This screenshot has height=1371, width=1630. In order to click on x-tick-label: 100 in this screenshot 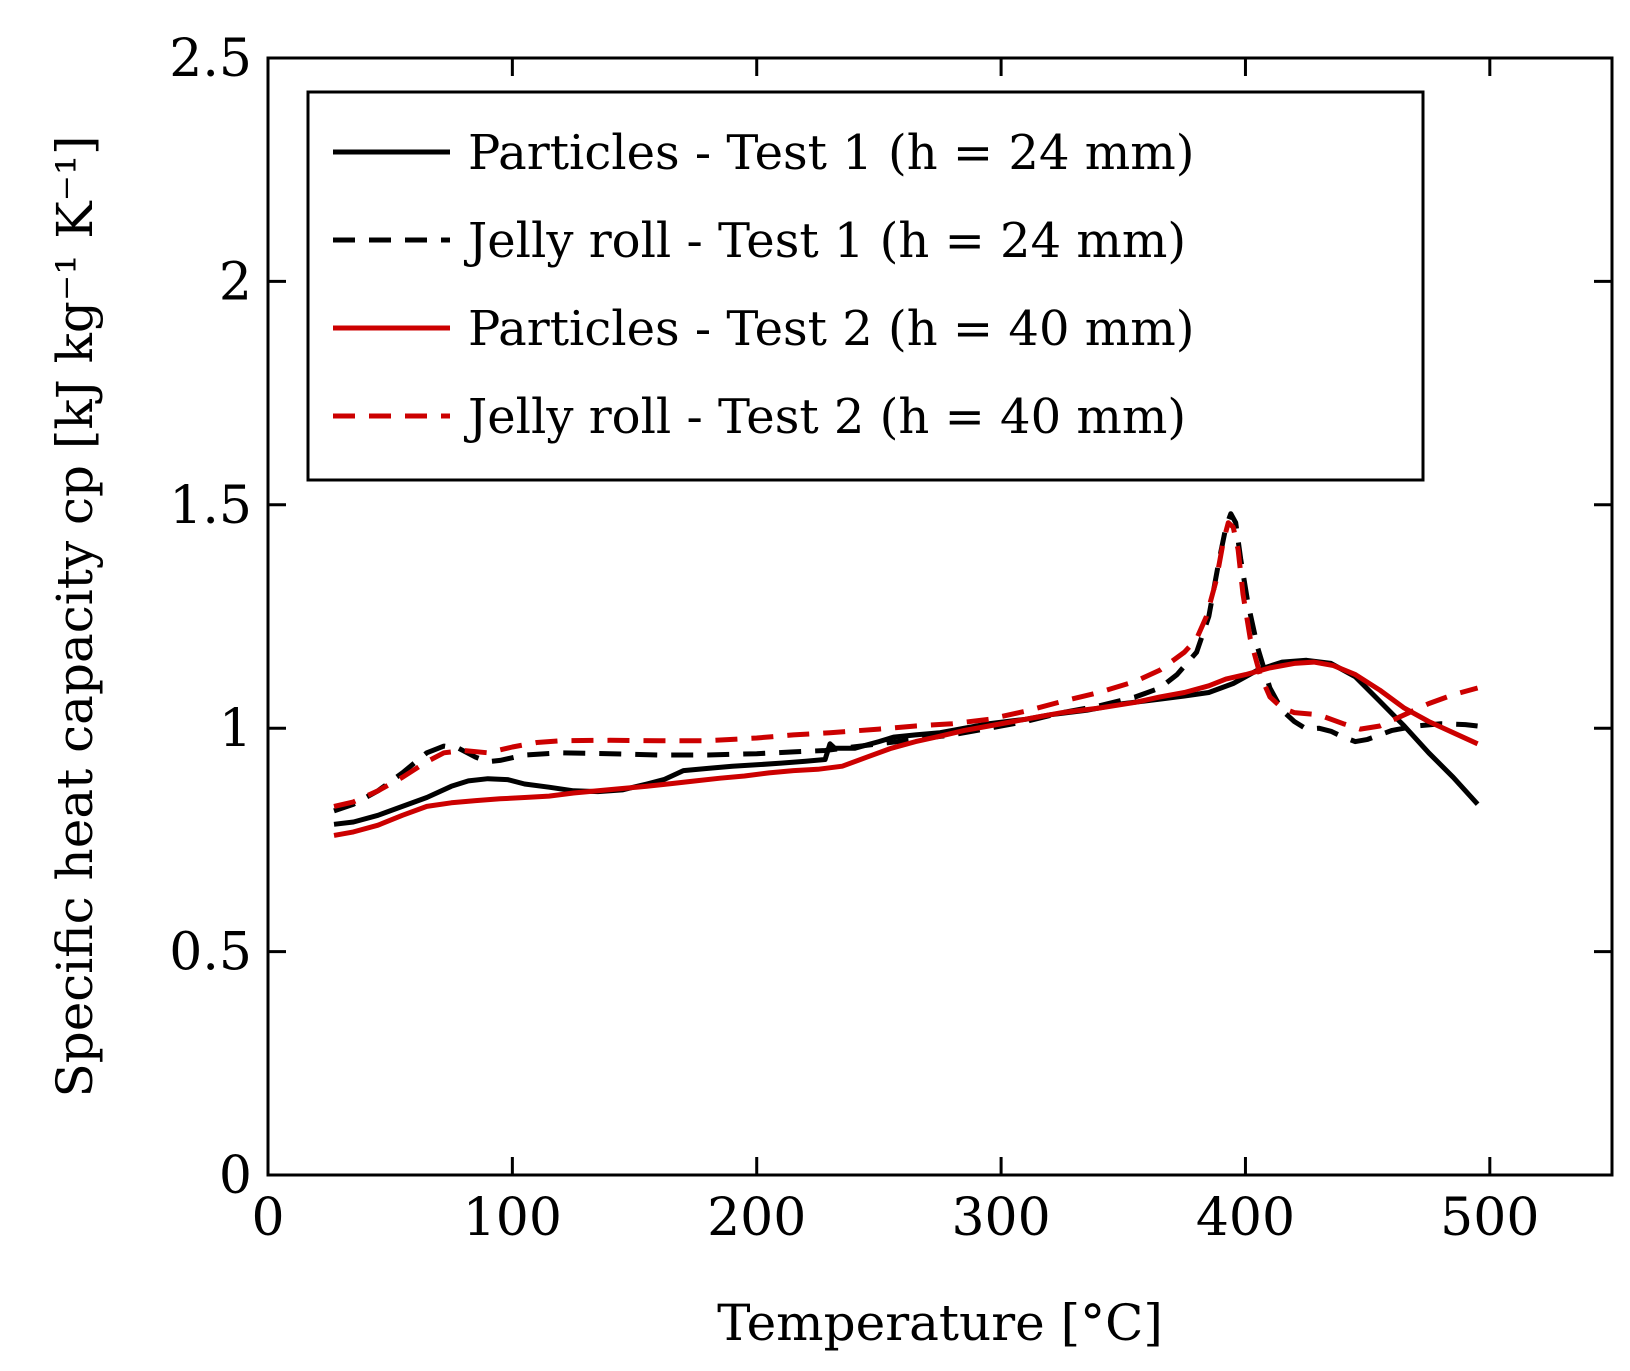, I will do `click(512, 1218)`.